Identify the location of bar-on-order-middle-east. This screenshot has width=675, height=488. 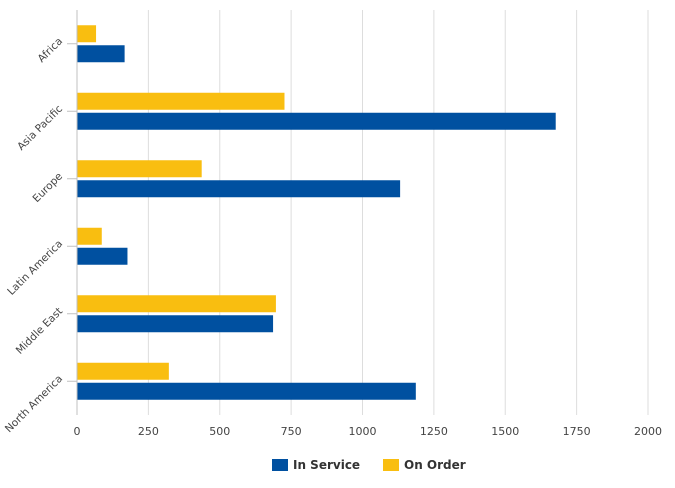
(176, 304).